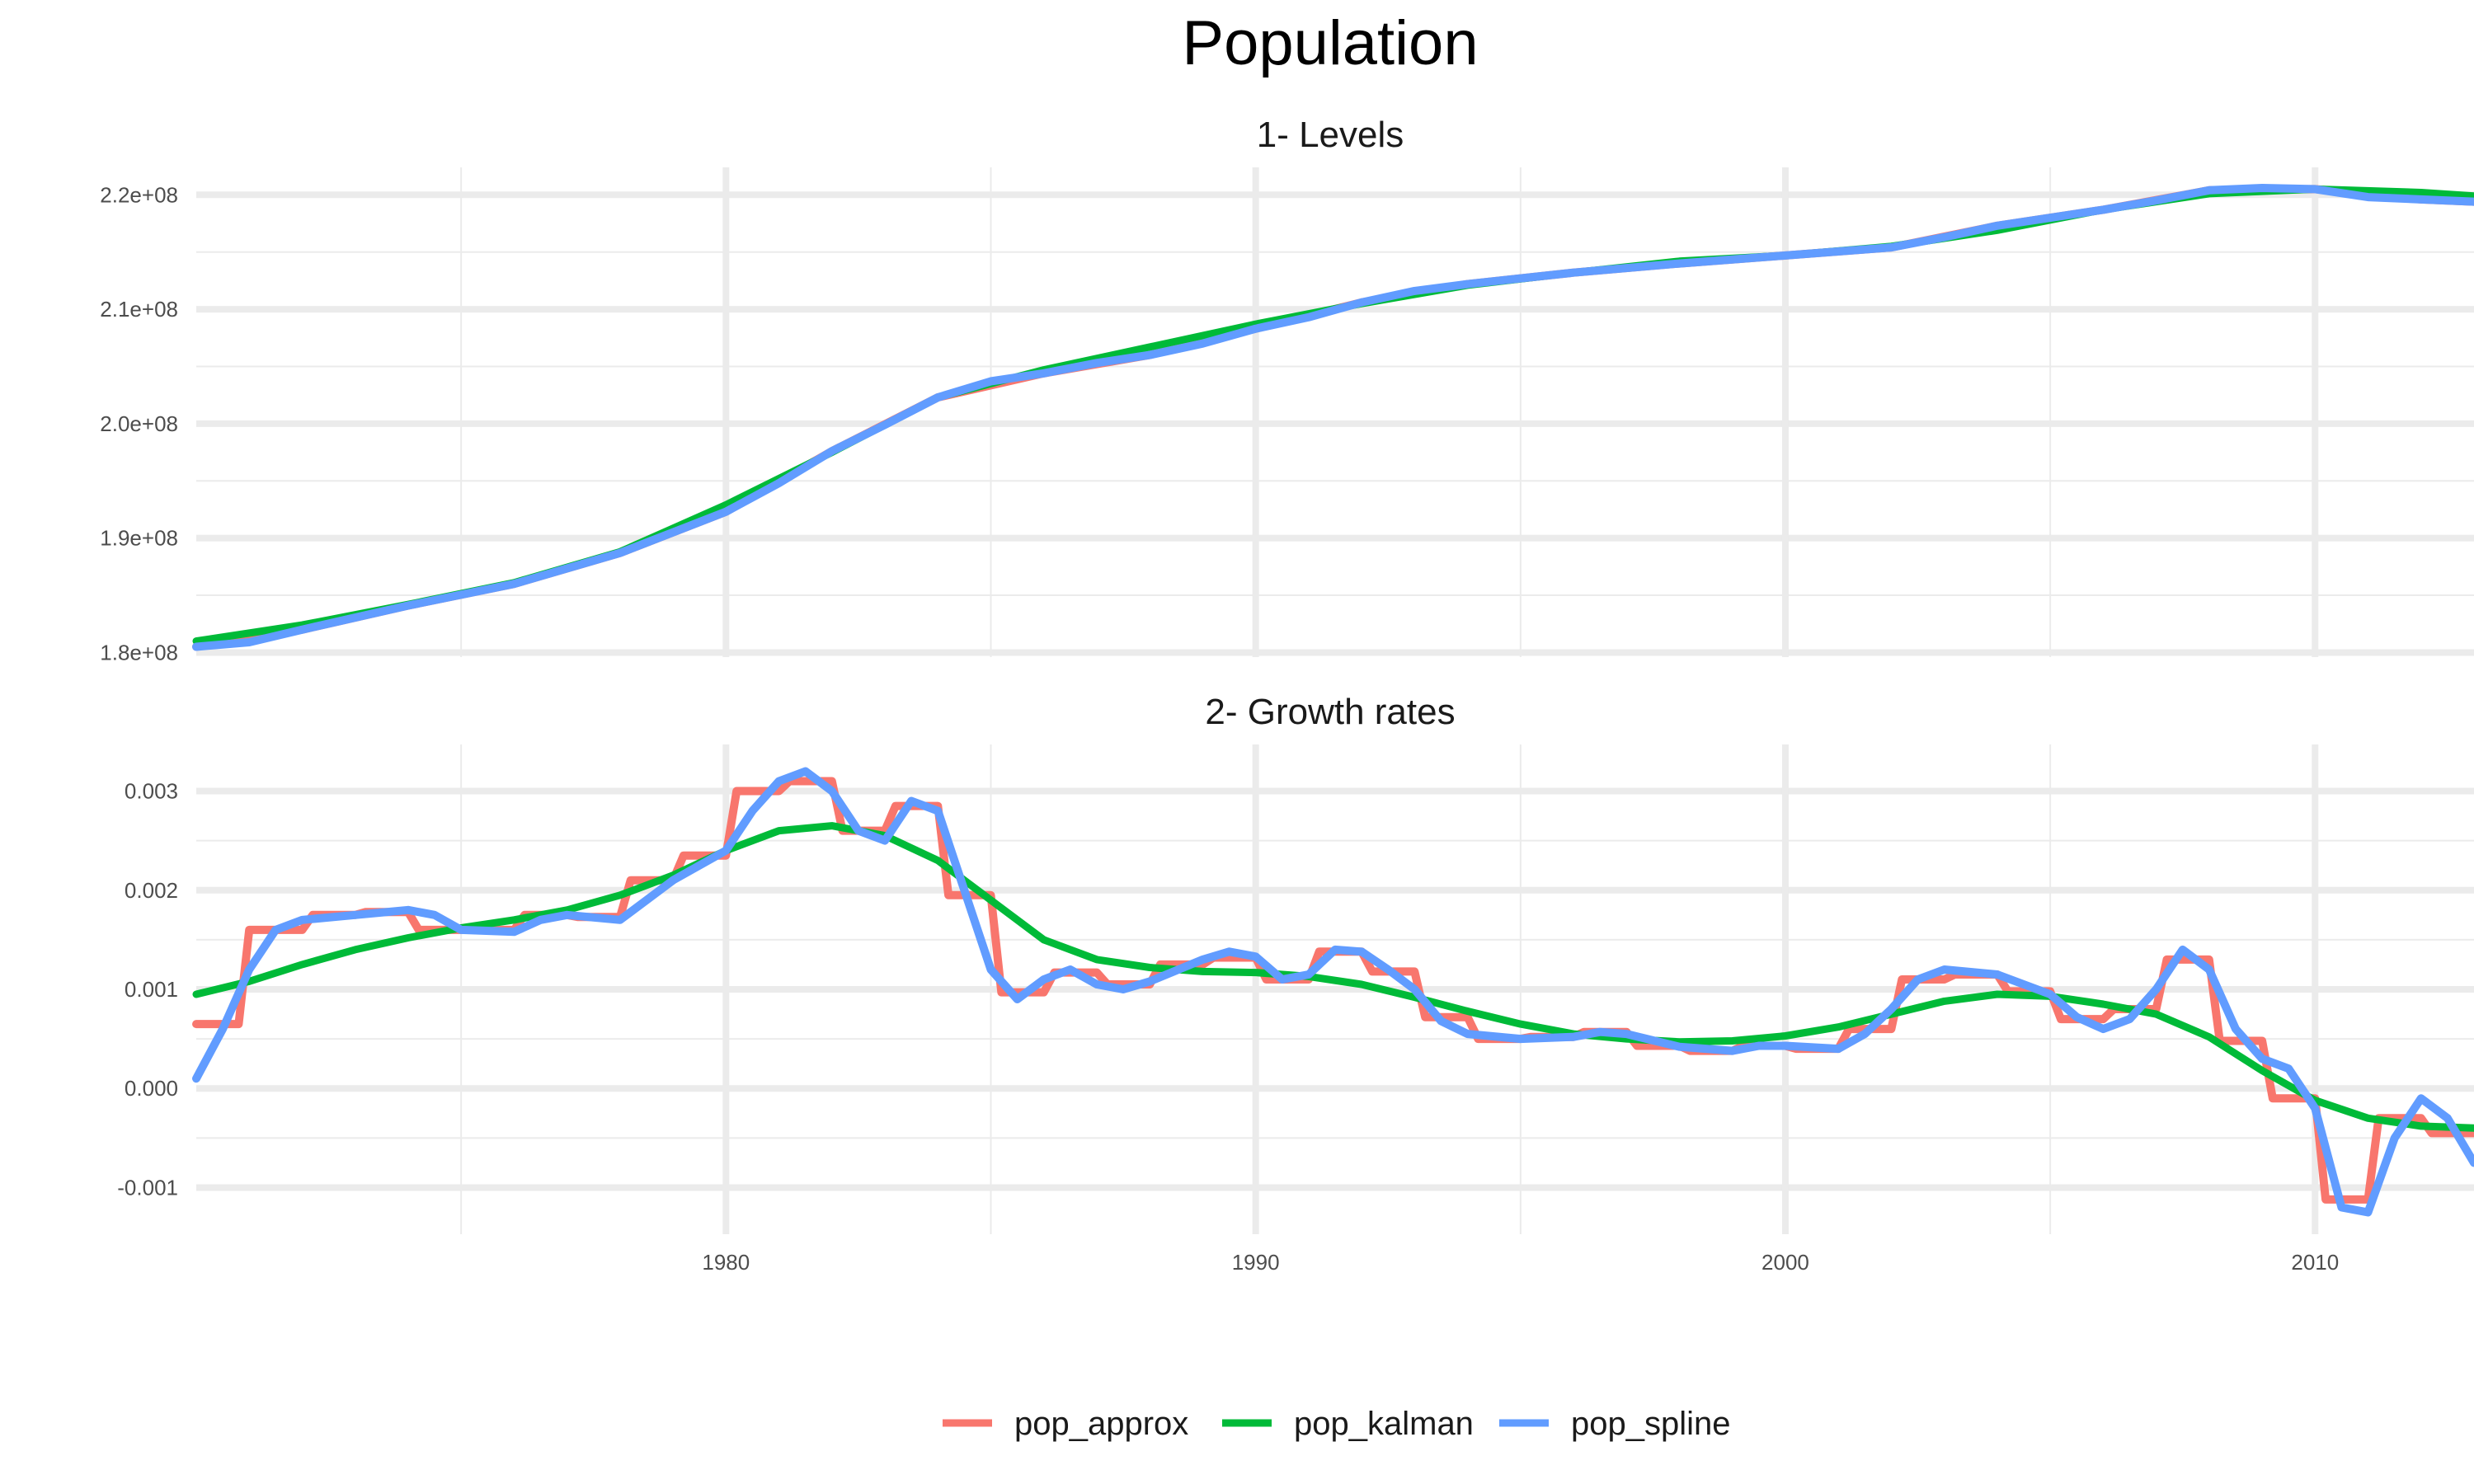  What do you see at coordinates (151, 891) in the screenshot?
I see `y-tick-label-growth-3: 0.002` at bounding box center [151, 891].